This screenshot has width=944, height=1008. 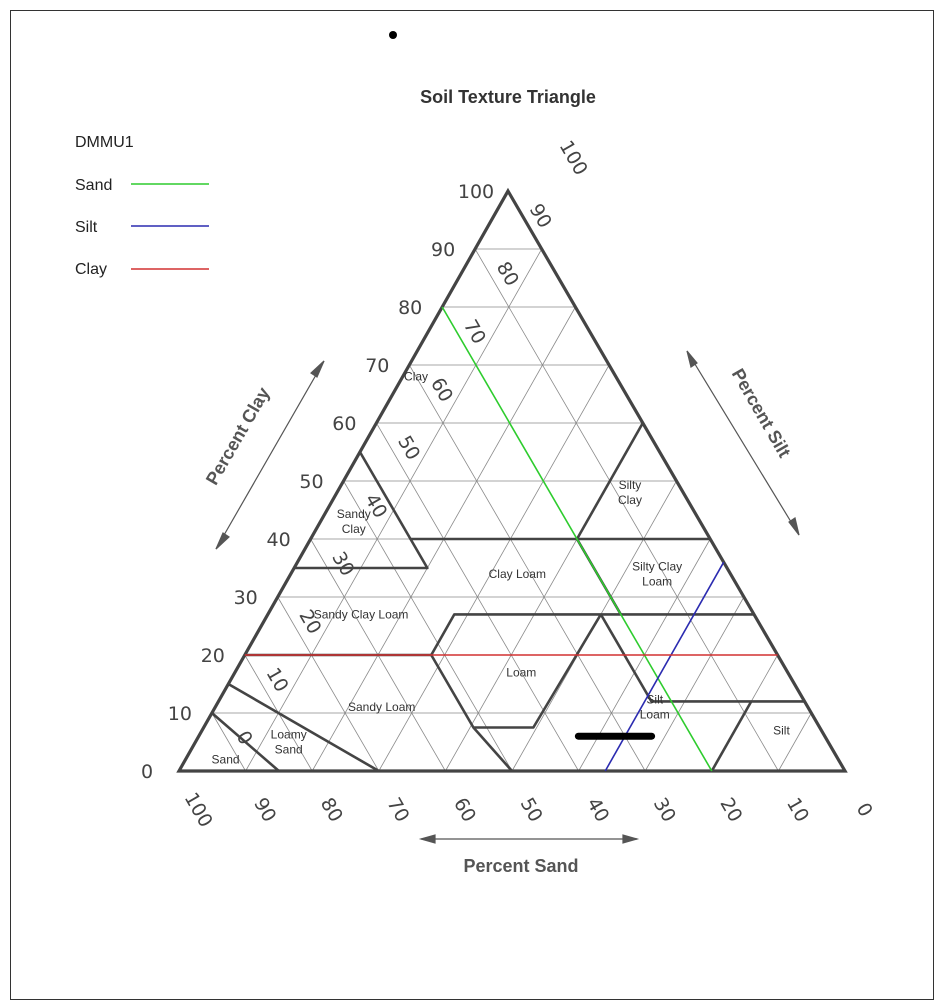 I want to click on legend-label-sand: Sand, so click(x=93, y=185).